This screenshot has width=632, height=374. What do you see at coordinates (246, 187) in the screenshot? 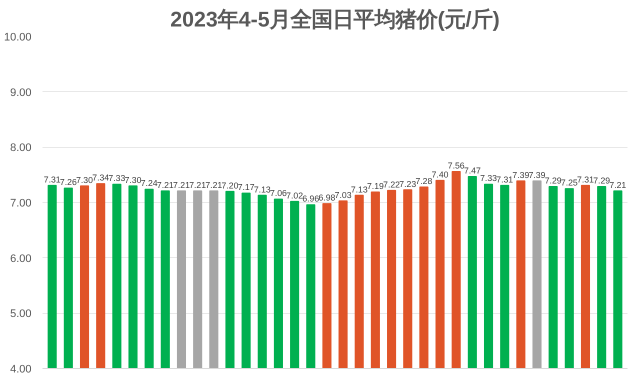
I see `data-label: 7.17` at bounding box center [246, 187].